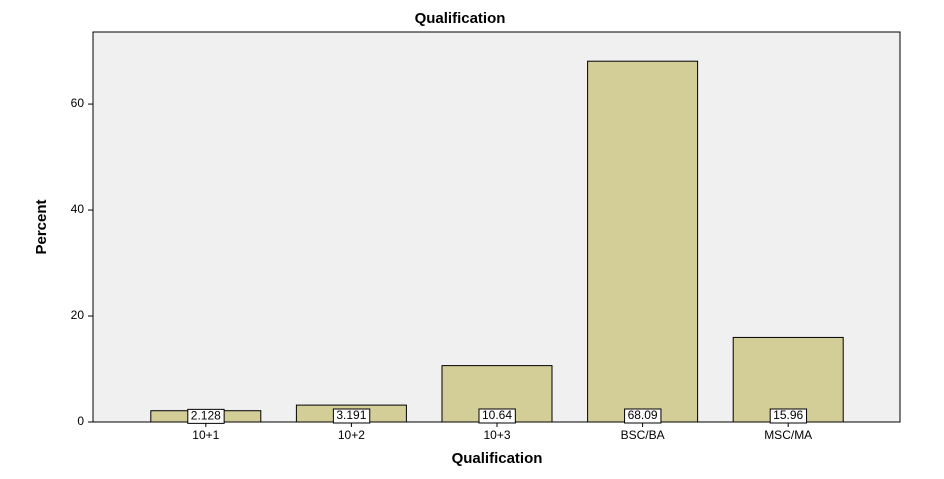 The height and width of the screenshot is (479, 944). I want to click on data-label: 3.191, so click(351, 415).